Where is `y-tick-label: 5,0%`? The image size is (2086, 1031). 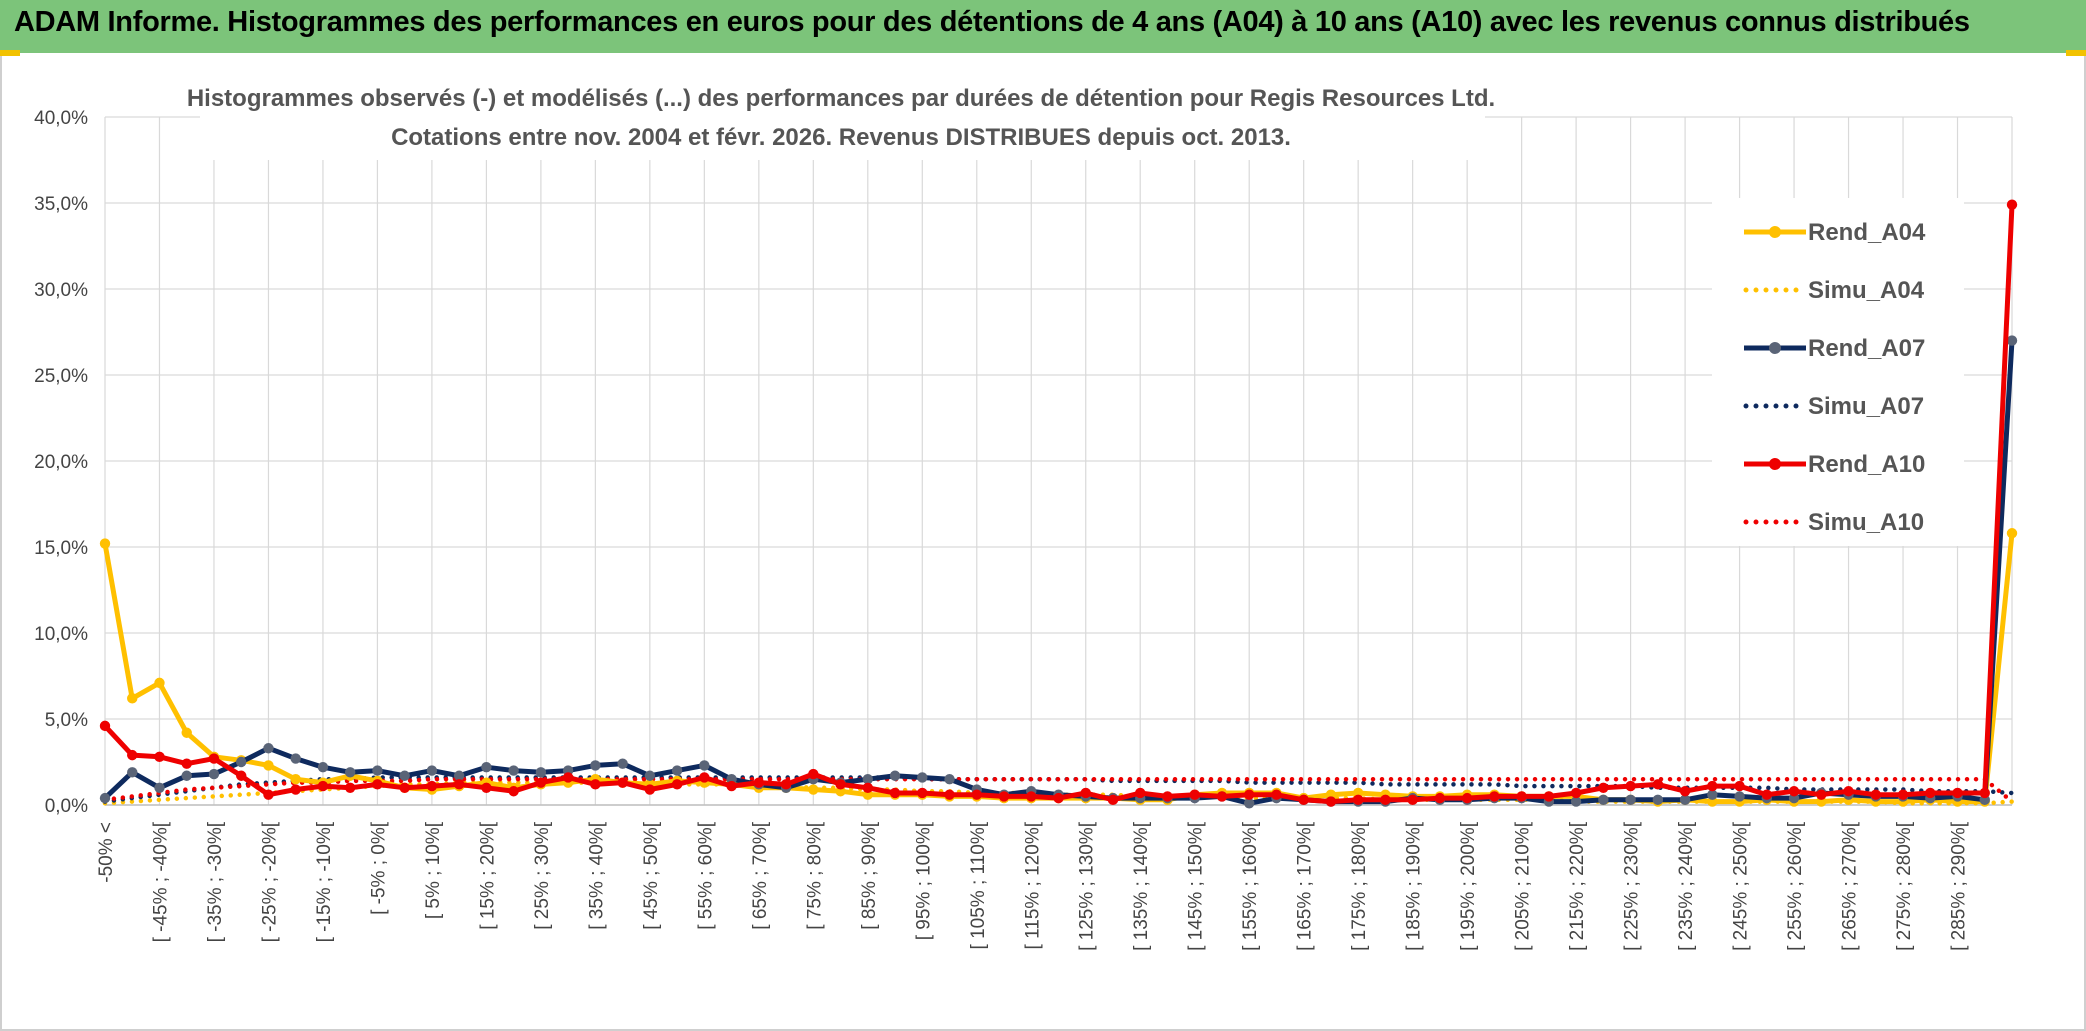
y-tick-label: 5,0% is located at coordinates (66, 720).